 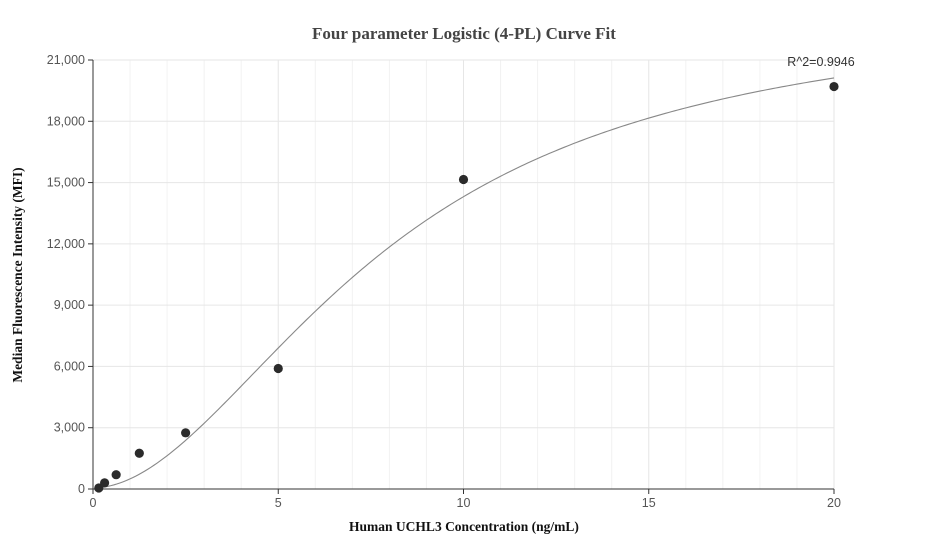 What do you see at coordinates (834, 503) in the screenshot?
I see `x-tick-label: 20` at bounding box center [834, 503].